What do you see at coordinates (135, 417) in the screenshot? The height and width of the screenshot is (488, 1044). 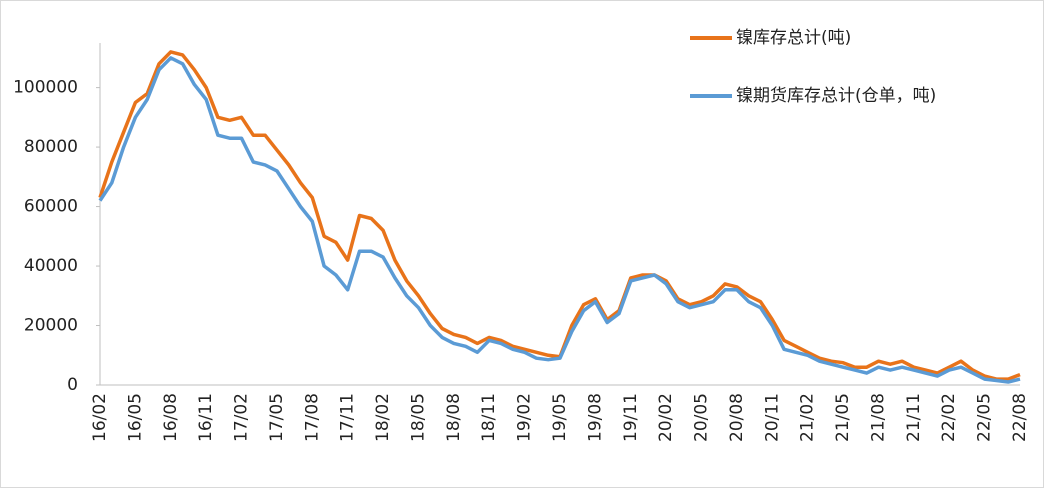 I see `x-tick-label: 16/05` at bounding box center [135, 417].